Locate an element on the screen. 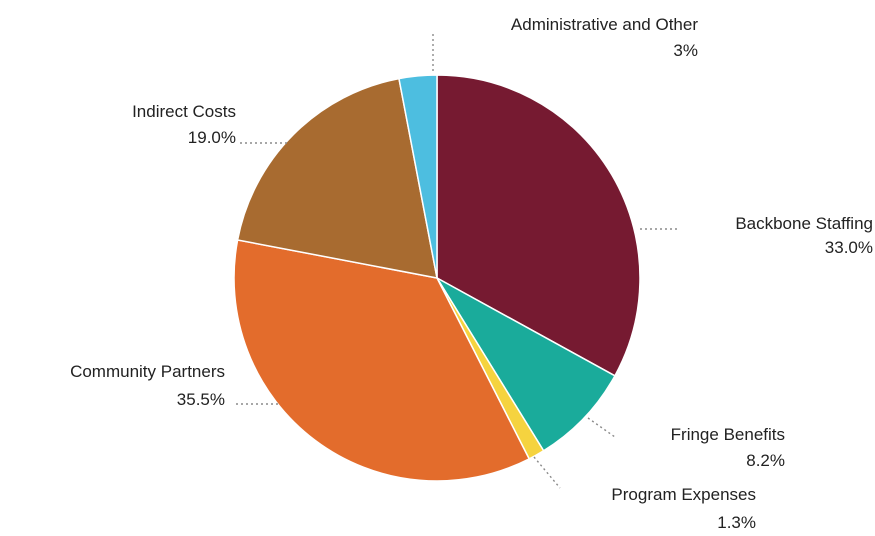 This screenshot has height=536, width=875. slice-label-indirect-costs: Indirect Costs is located at coordinates (184, 111).